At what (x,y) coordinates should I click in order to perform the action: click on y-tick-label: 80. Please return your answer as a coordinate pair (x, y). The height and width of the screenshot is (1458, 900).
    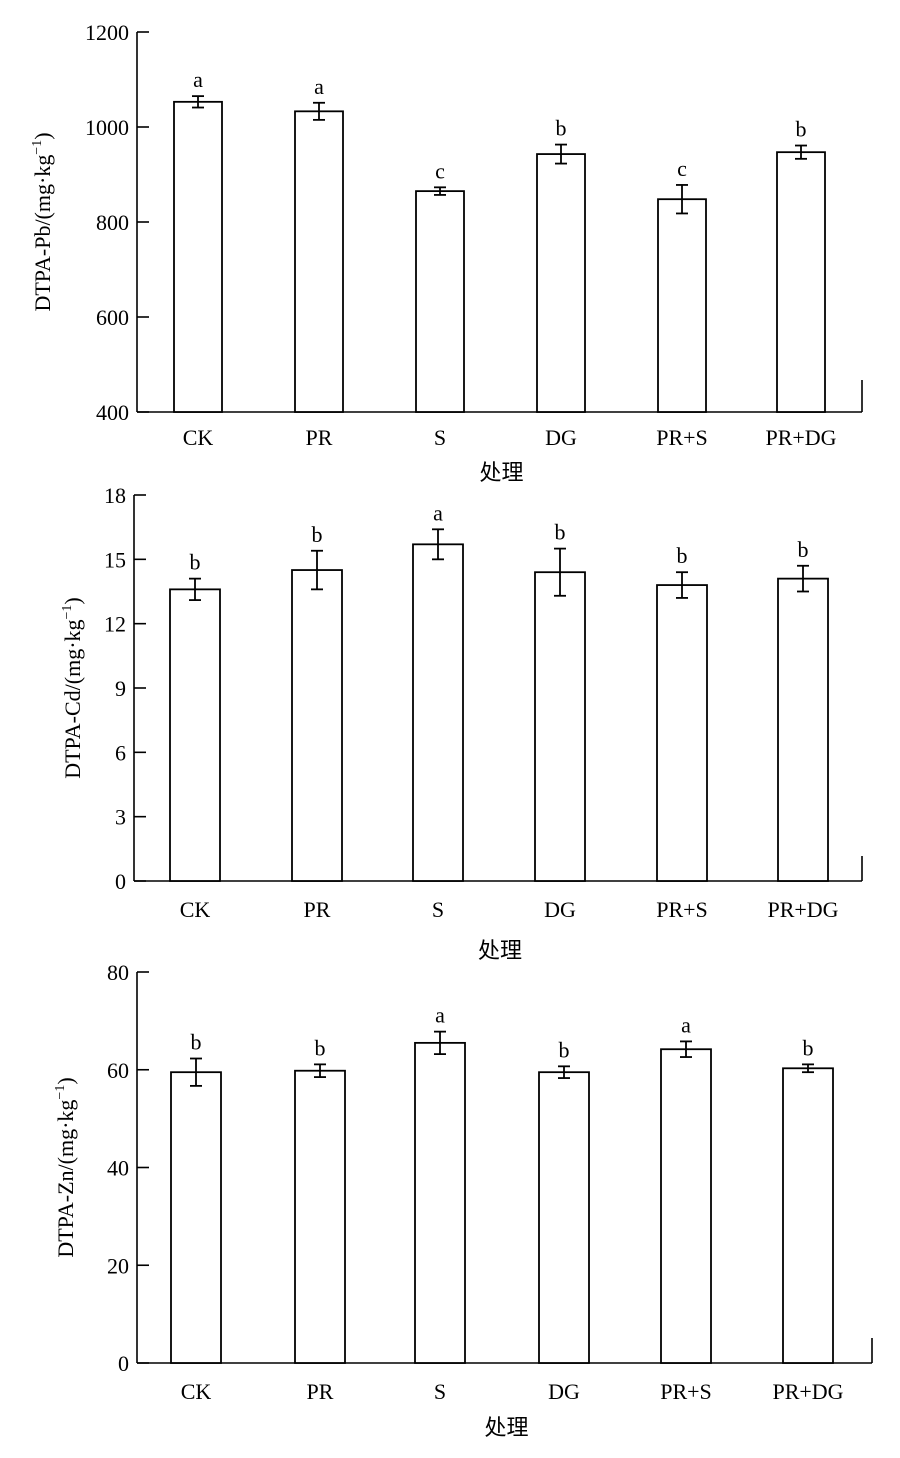
    Looking at the image, I should click on (118, 972).